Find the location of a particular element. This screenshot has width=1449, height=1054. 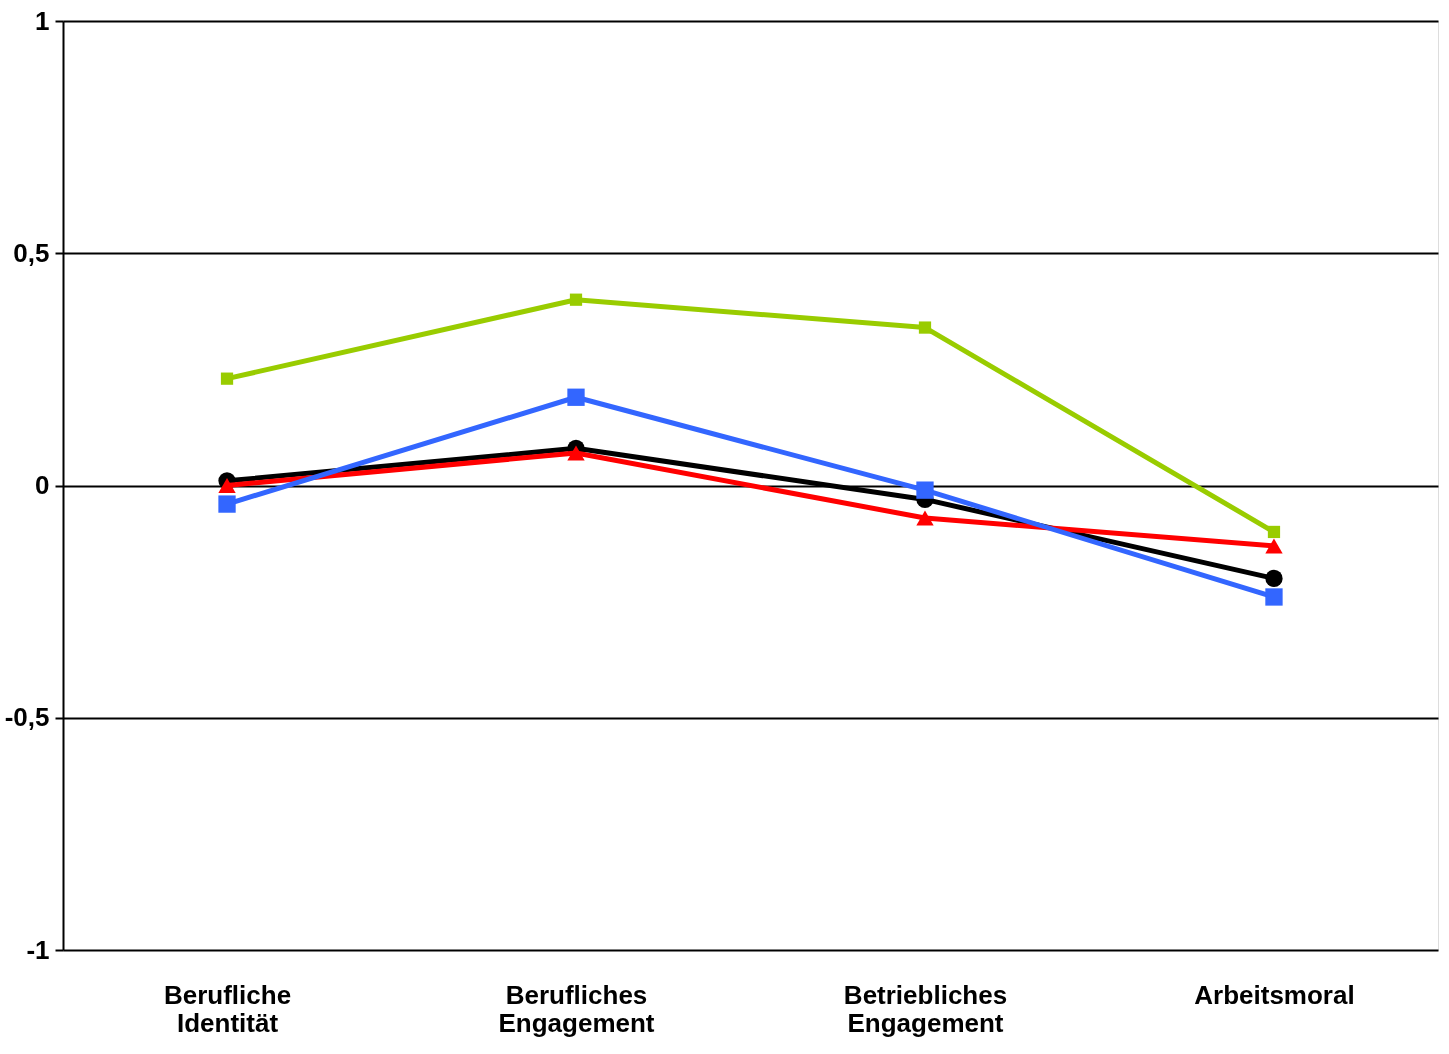

x-tick-label: Berufliche Identität is located at coordinates (227, 1008).